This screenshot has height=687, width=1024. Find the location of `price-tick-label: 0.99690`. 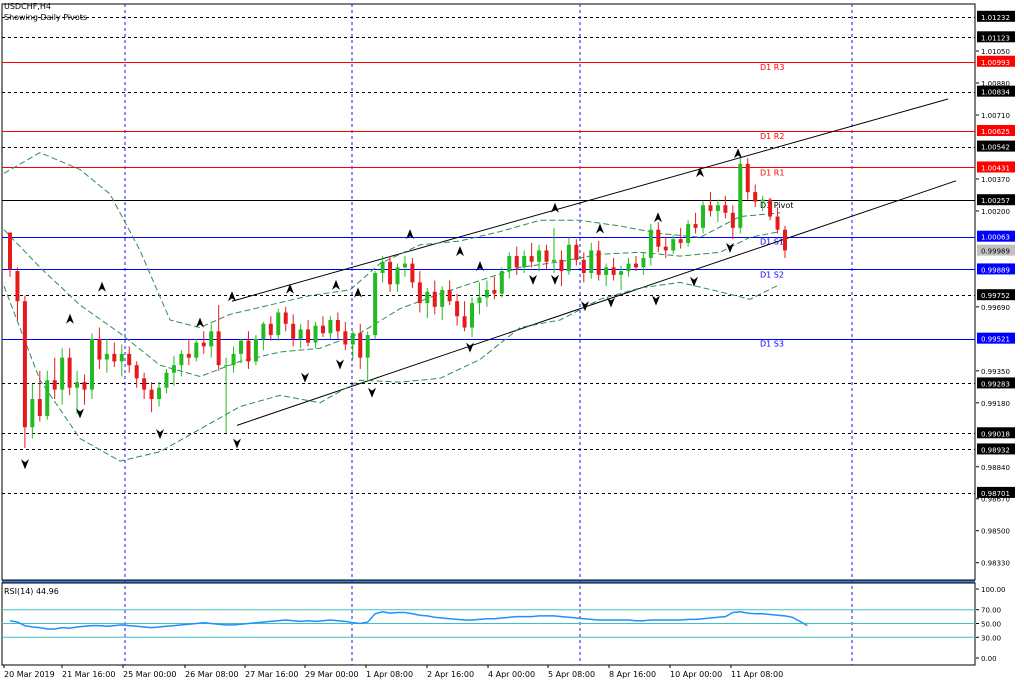

price-tick-label: 0.99690 is located at coordinates (995, 308).